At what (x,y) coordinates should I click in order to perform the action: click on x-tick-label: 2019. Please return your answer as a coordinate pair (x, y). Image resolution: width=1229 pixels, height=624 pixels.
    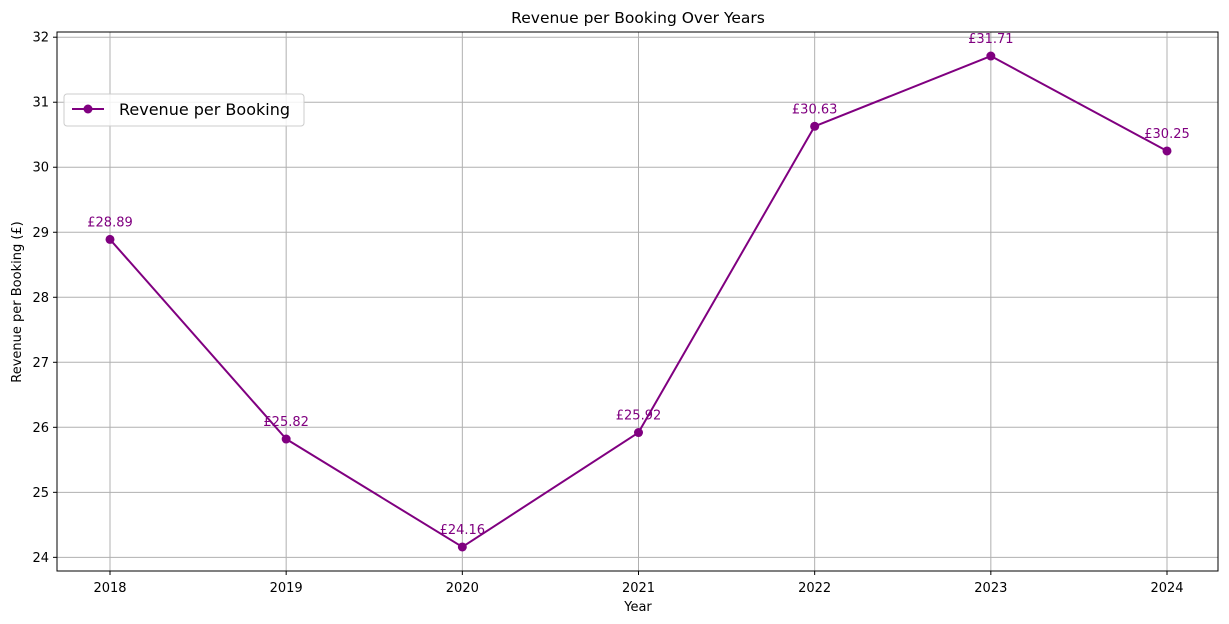
    Looking at the image, I should click on (286, 588).